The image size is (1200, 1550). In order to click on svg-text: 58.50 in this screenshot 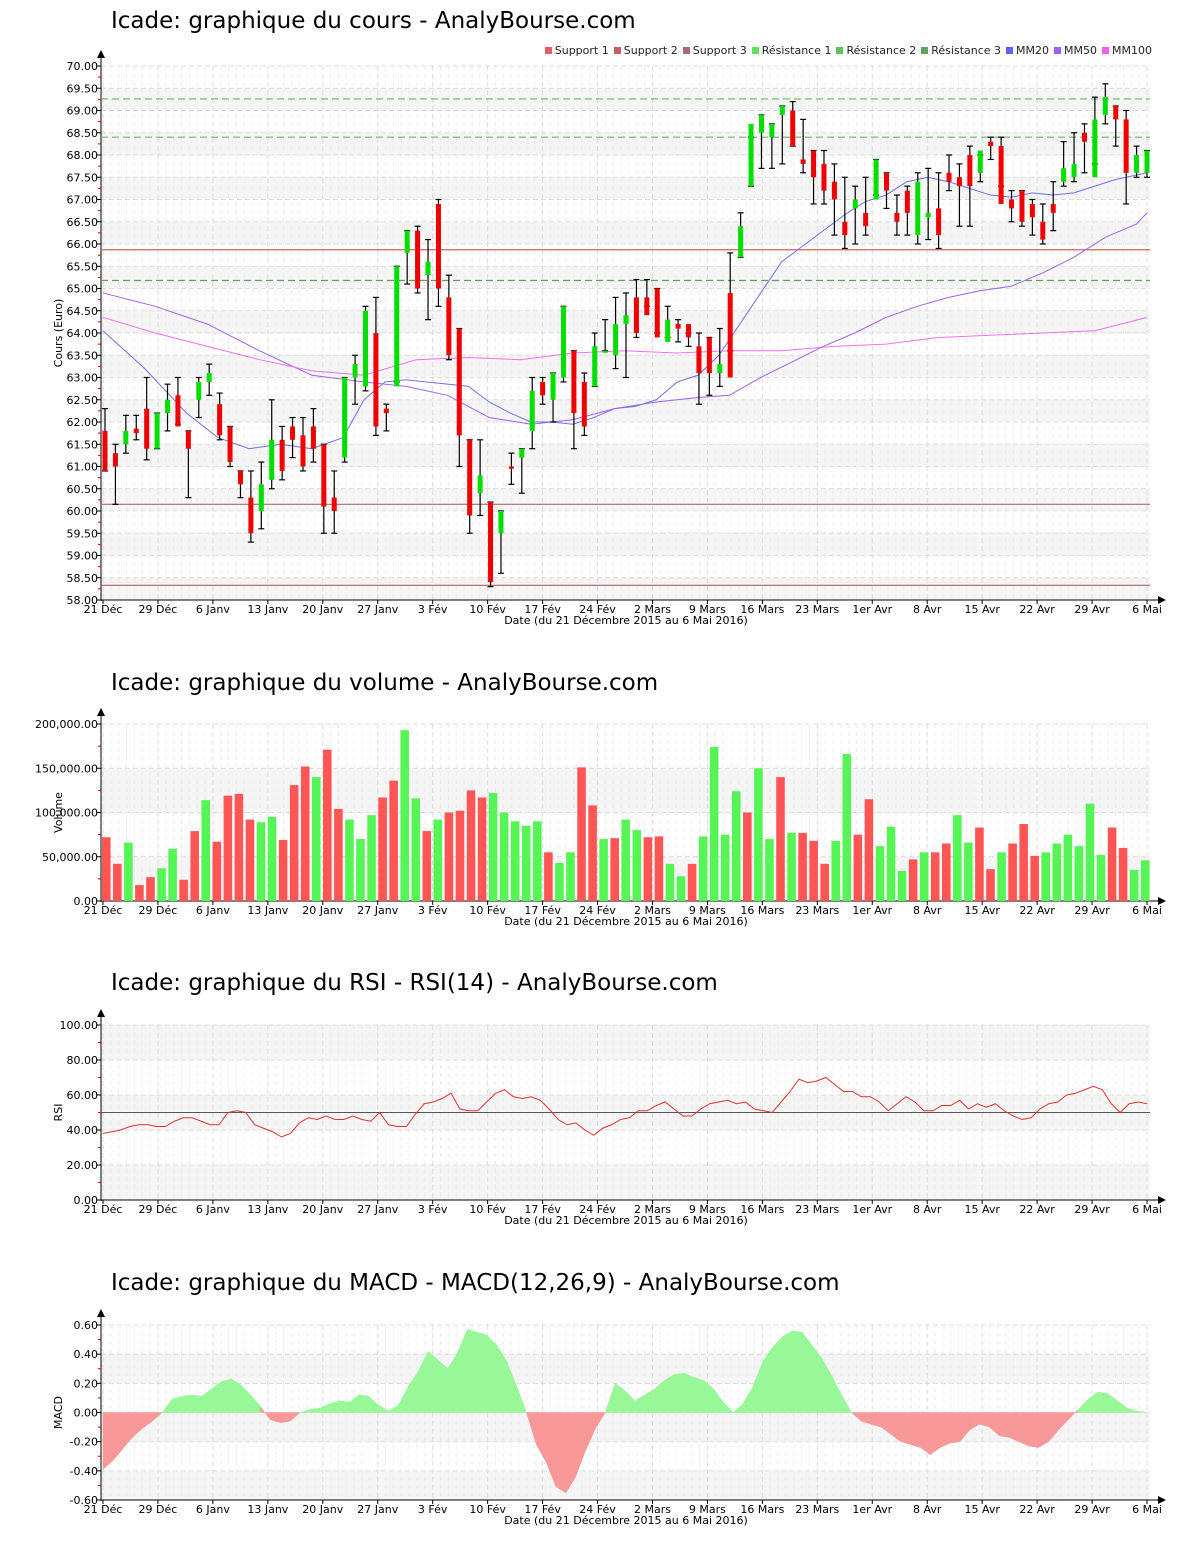, I will do `click(83, 578)`.